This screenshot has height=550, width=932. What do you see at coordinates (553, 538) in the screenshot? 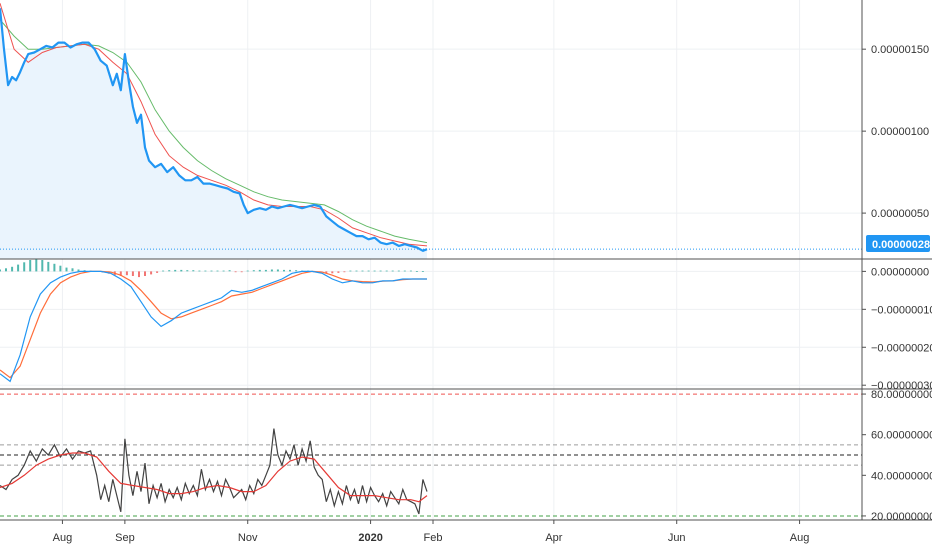
I see `time-axis-label-5: Apr` at bounding box center [553, 538].